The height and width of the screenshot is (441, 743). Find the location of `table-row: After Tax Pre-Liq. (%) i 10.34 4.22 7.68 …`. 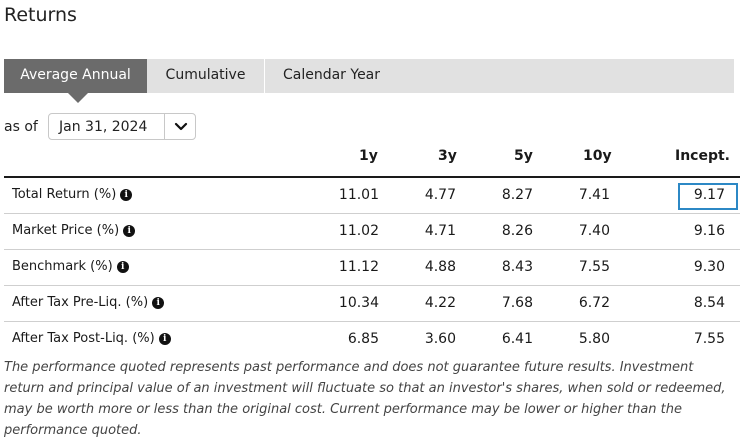

table-row: After Tax Pre-Liq. (%) i 10.34 4.22 7.68 … is located at coordinates (372, 304).